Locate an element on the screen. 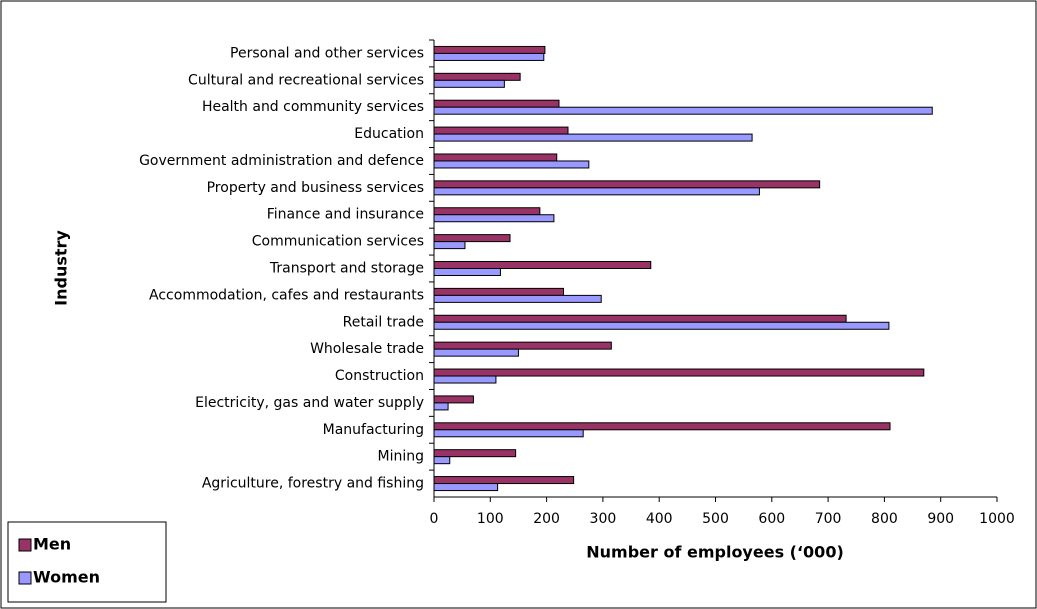 The width and height of the screenshot is (1037, 609). x-tick-label: 200 is located at coordinates (546, 519).